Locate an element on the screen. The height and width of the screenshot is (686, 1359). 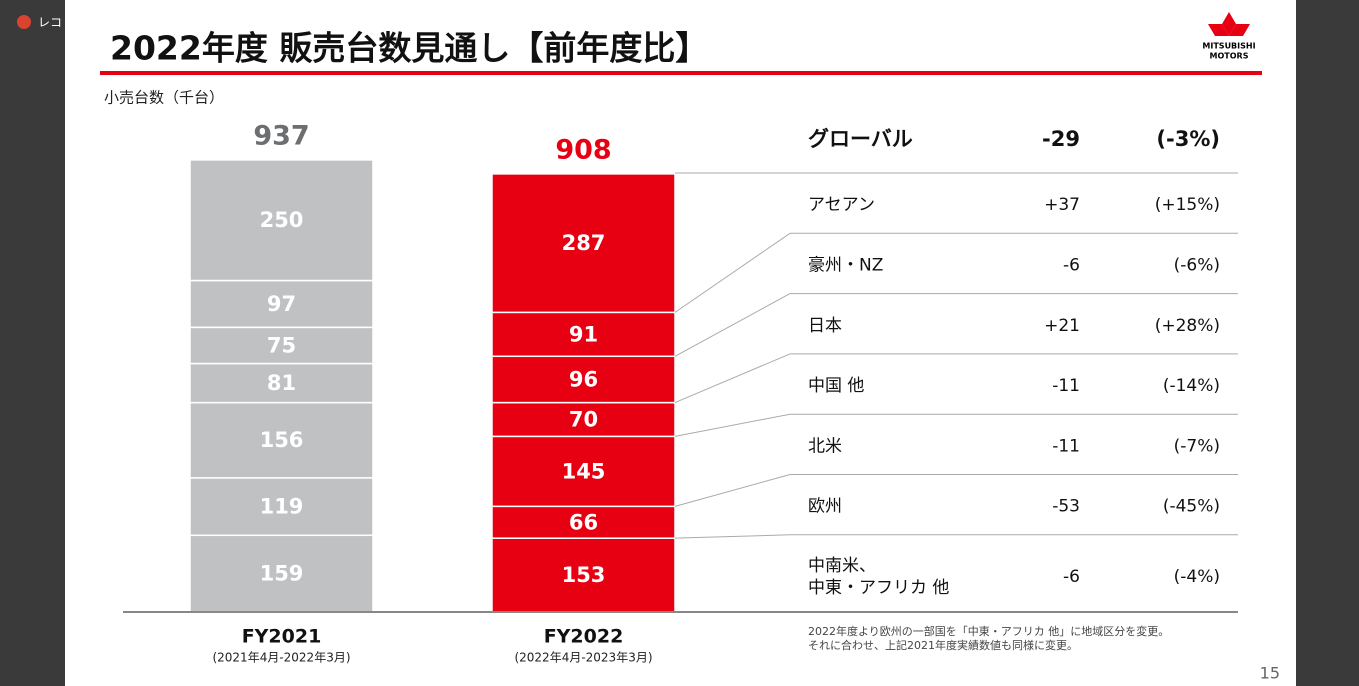
row-percent: (-6%) is located at coordinates (1197, 265).